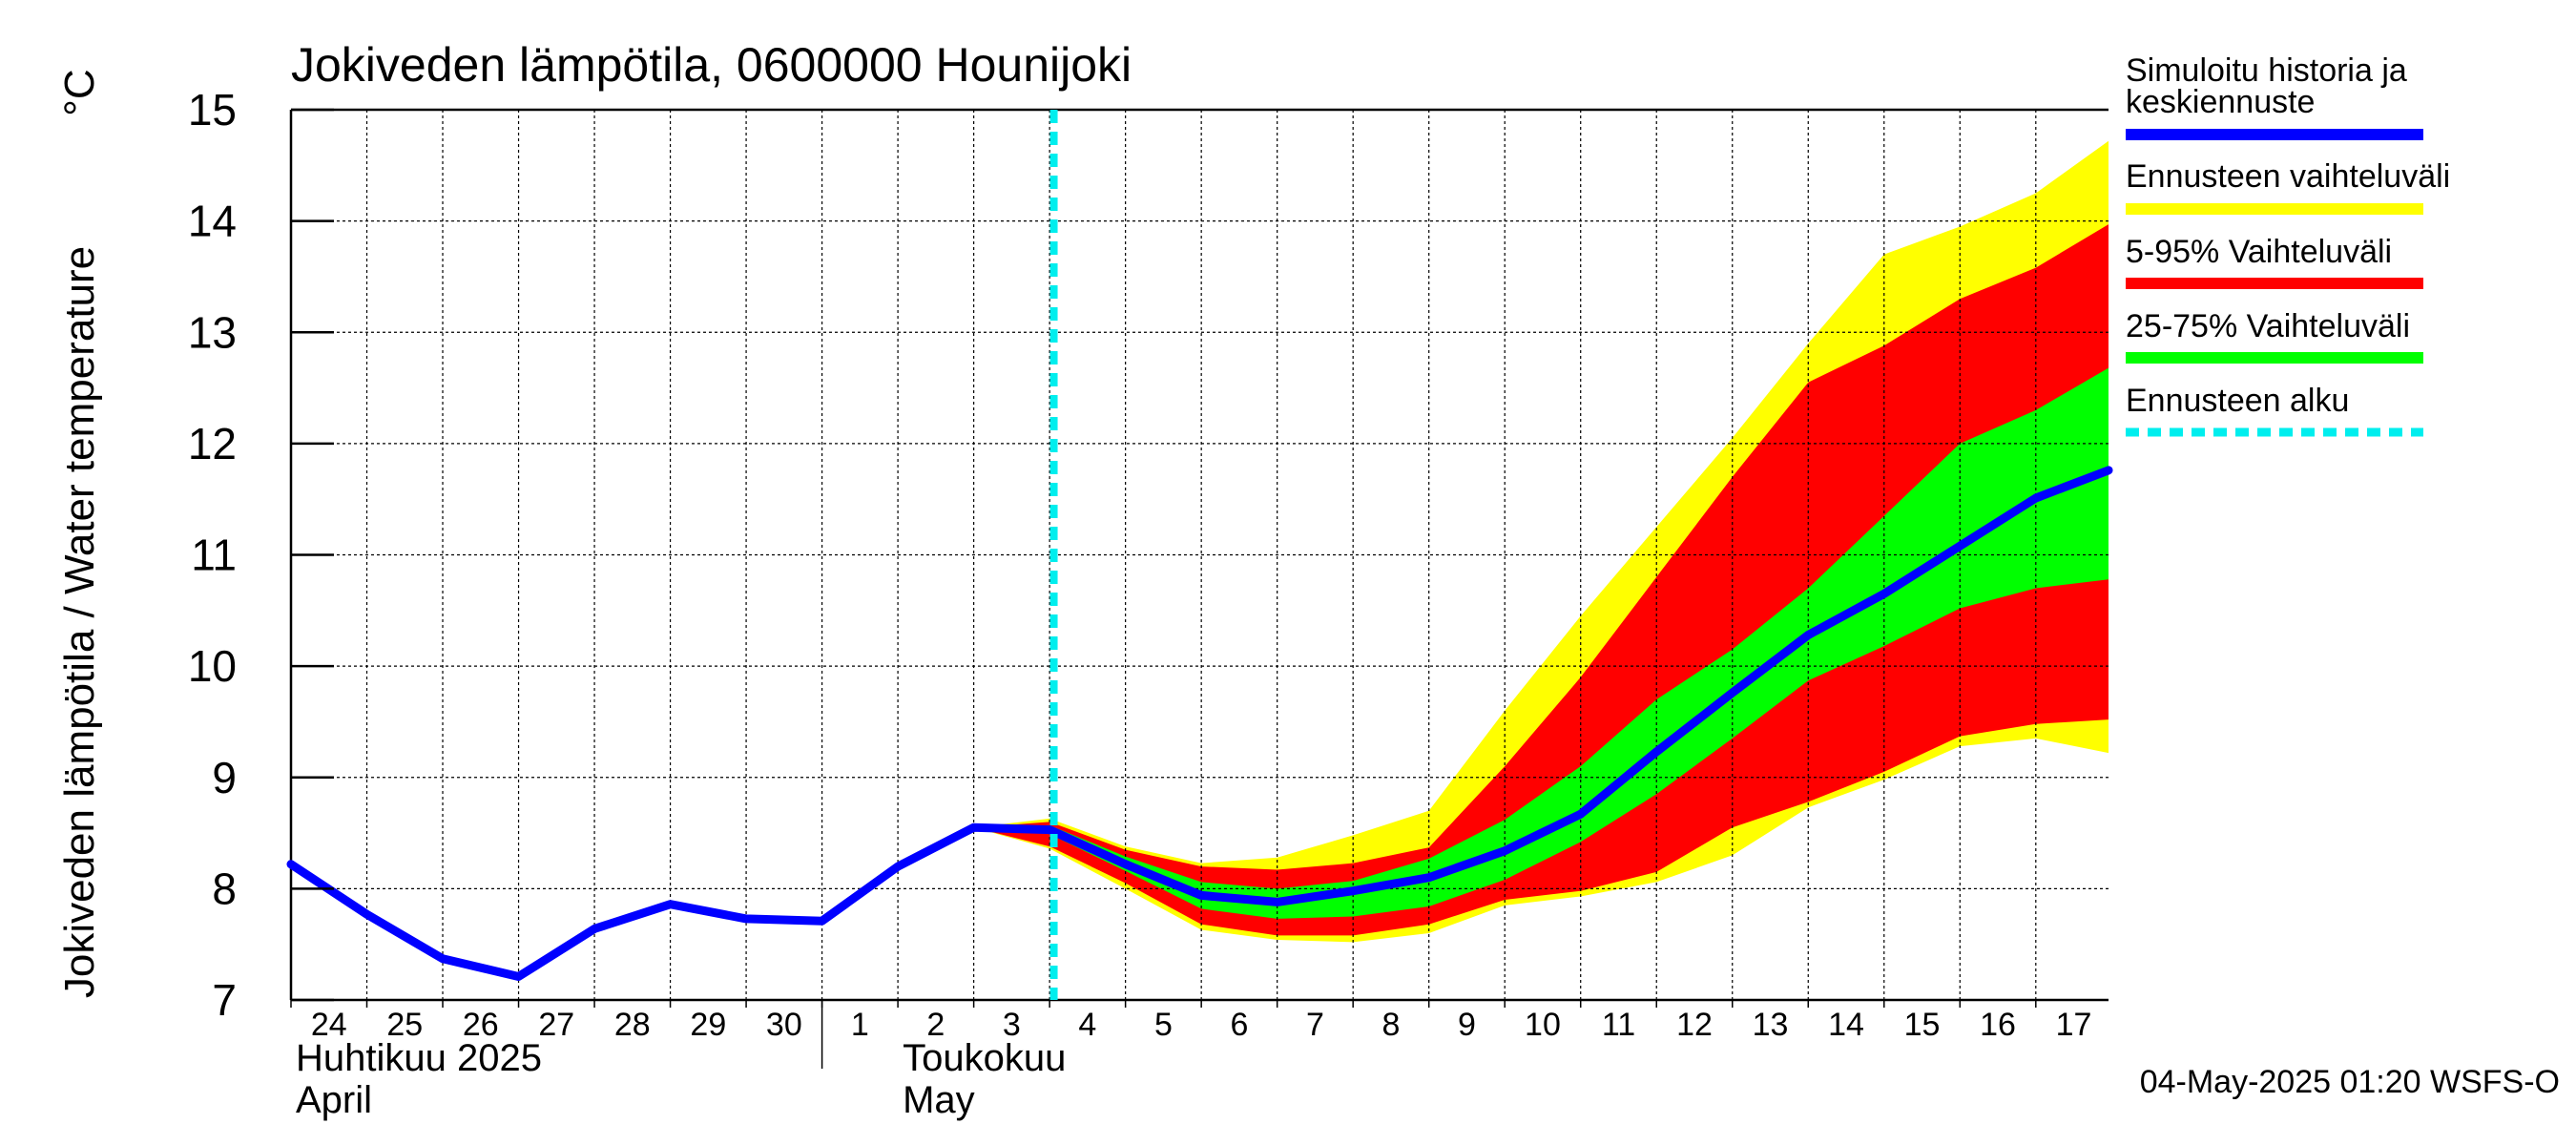 The width and height of the screenshot is (2576, 1145). I want to click on y-tick-label: 13, so click(212, 332).